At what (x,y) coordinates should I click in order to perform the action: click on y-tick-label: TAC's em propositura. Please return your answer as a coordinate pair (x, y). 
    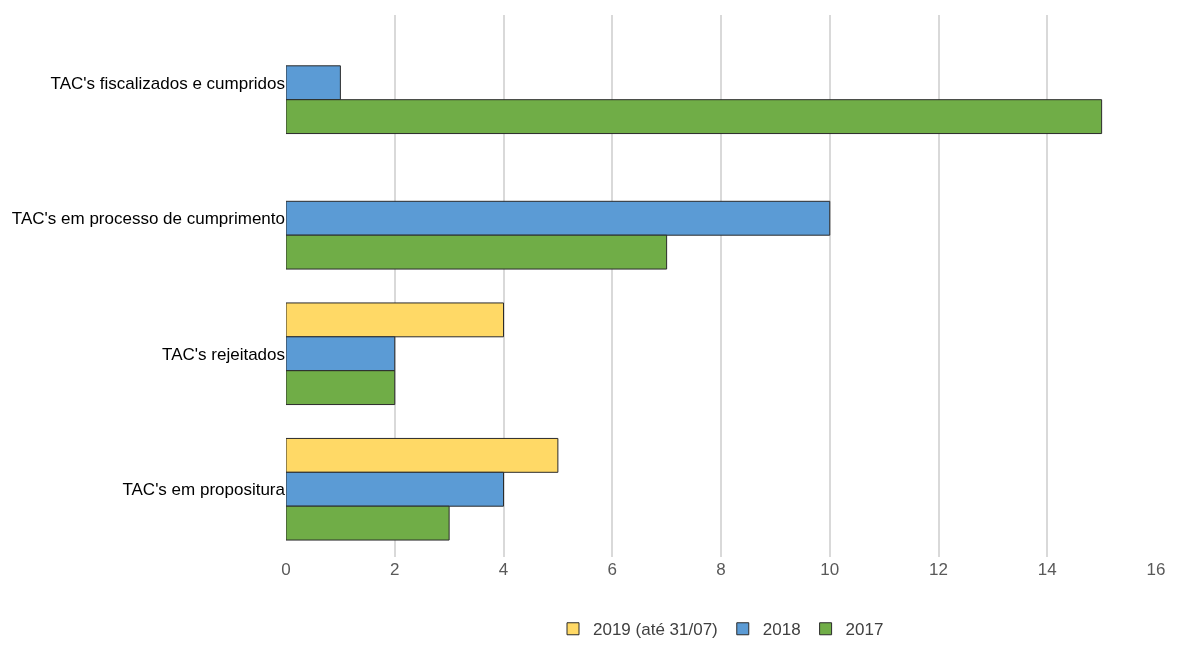
    Looking at the image, I should click on (204, 490).